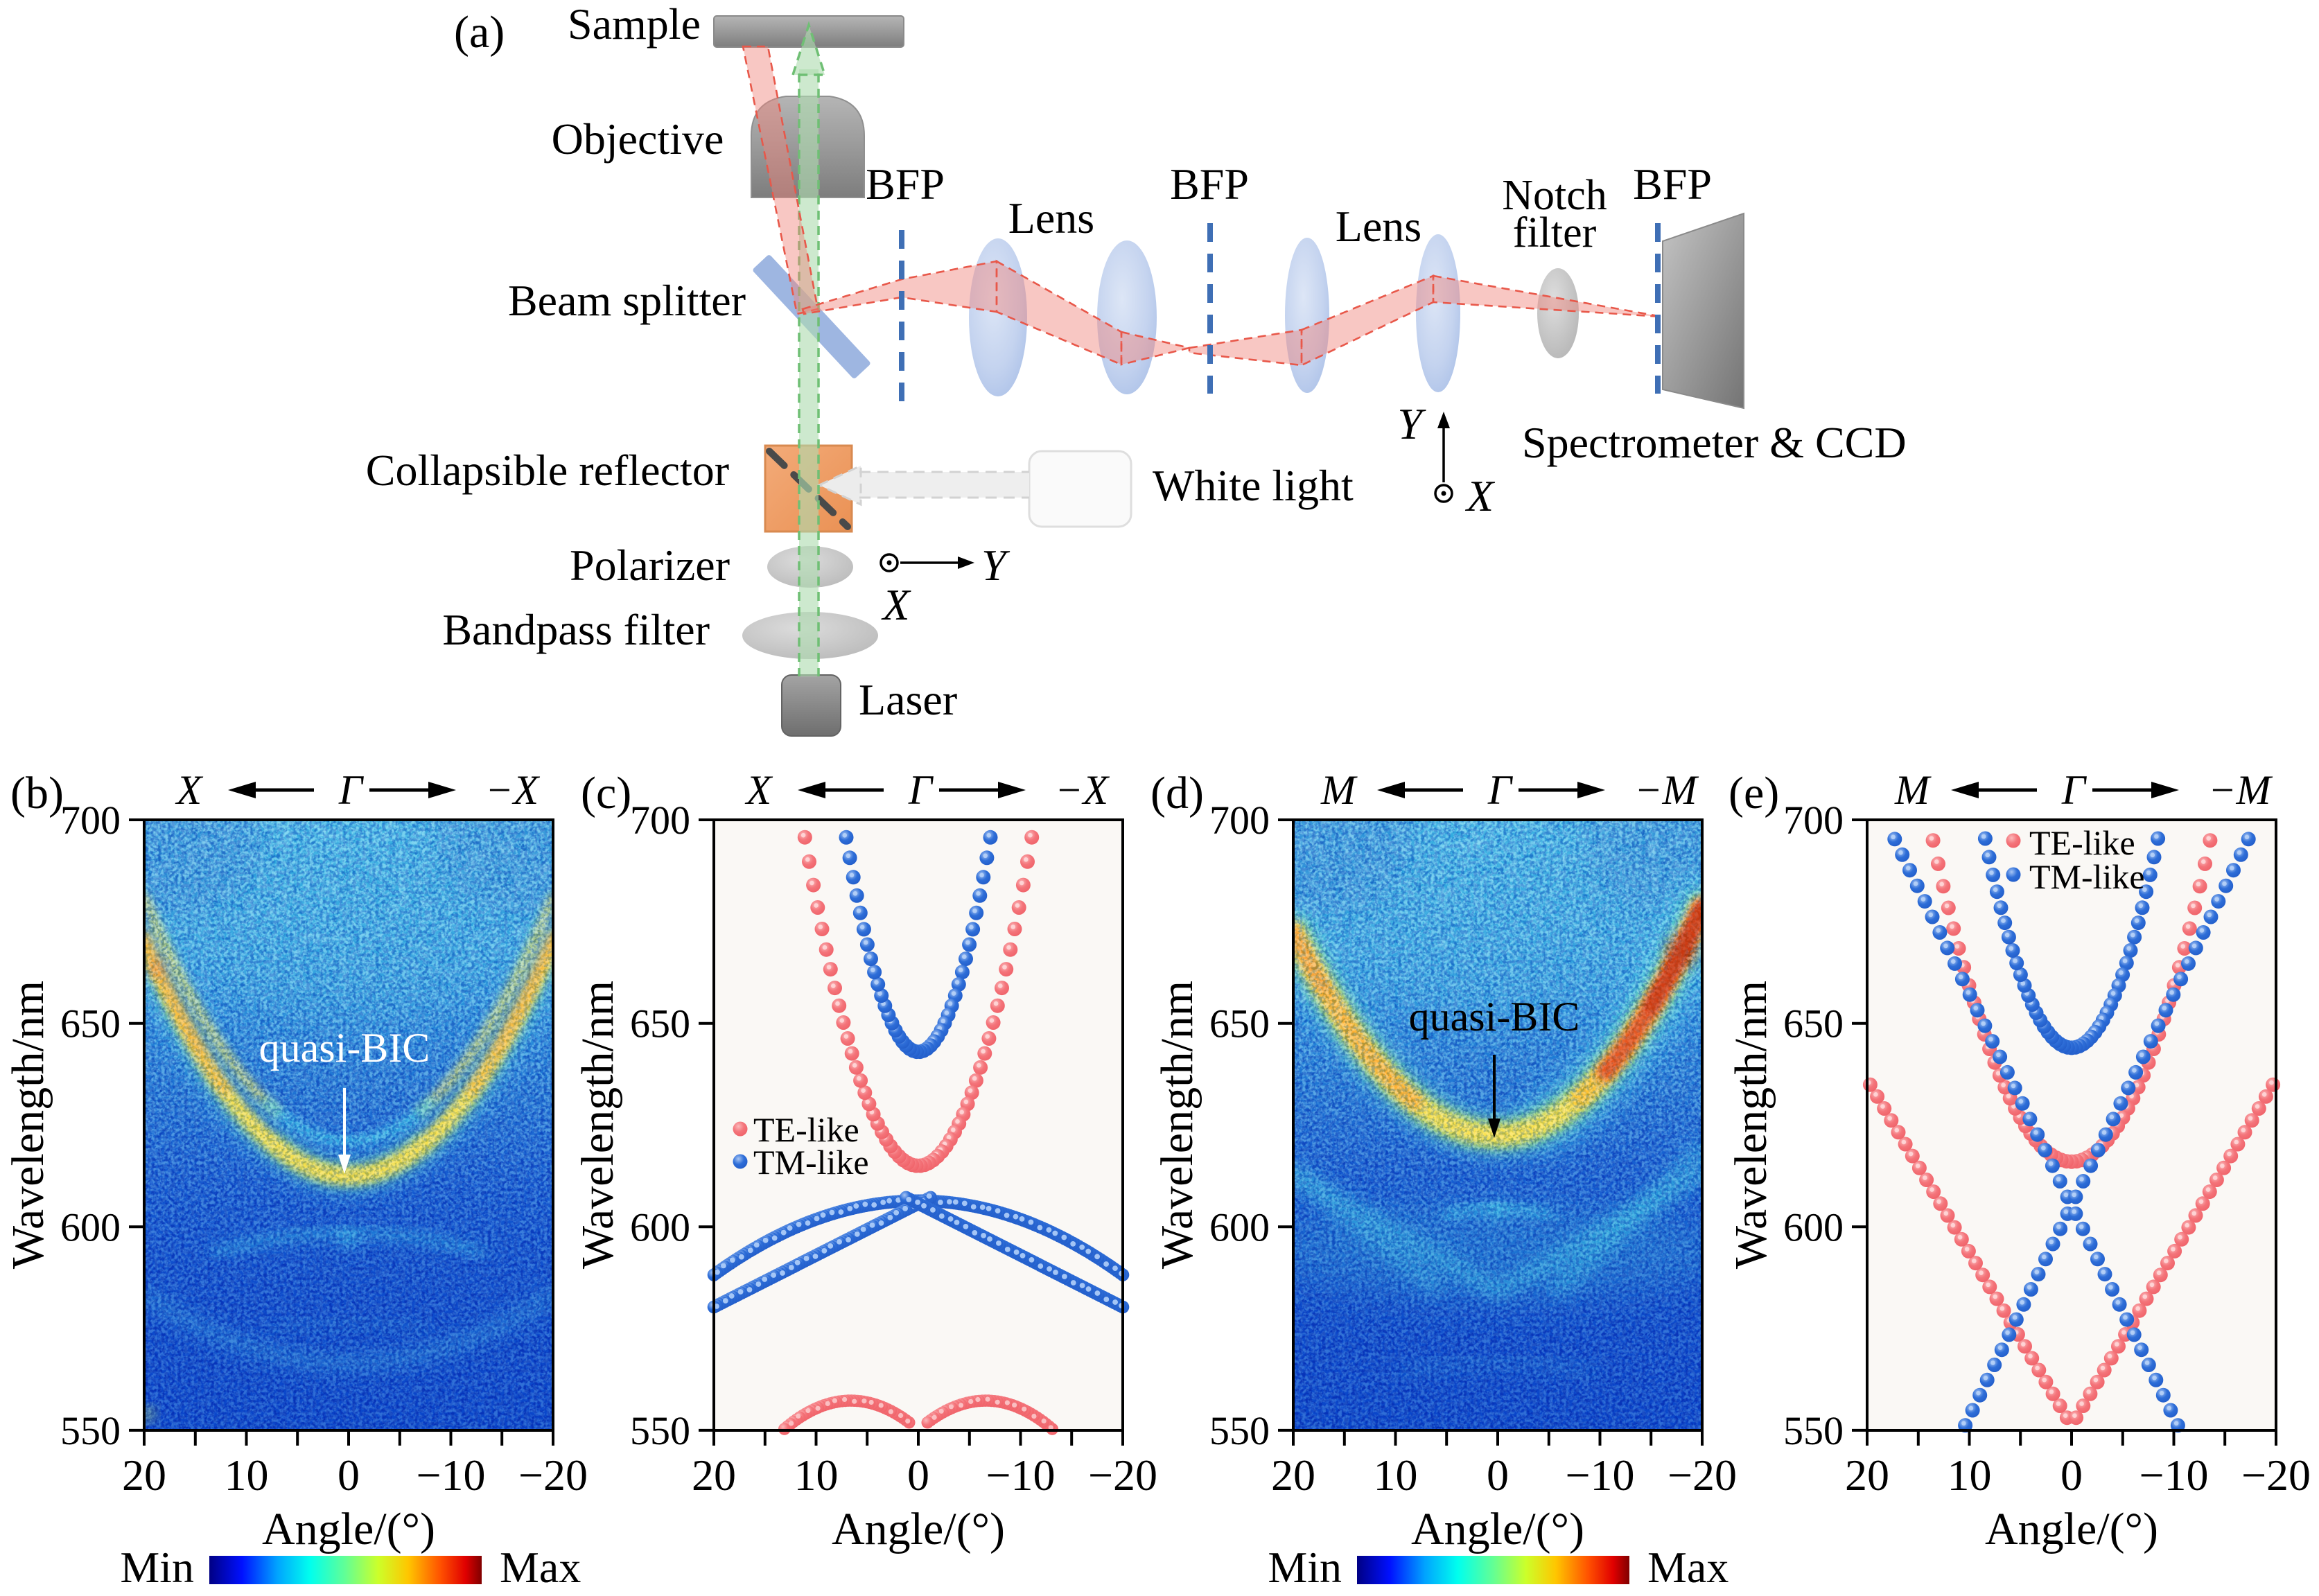 The height and width of the screenshot is (1596, 2319). I want to click on svg-text: Collapsible reflector, so click(547, 470).